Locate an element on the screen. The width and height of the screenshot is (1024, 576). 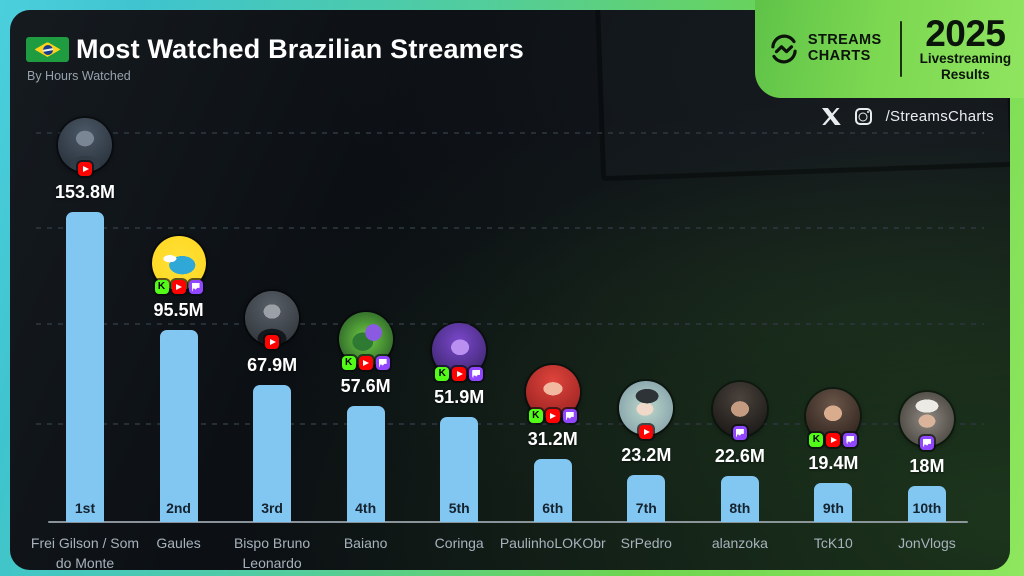
value-label: 153.8M is located at coordinates (85, 192).